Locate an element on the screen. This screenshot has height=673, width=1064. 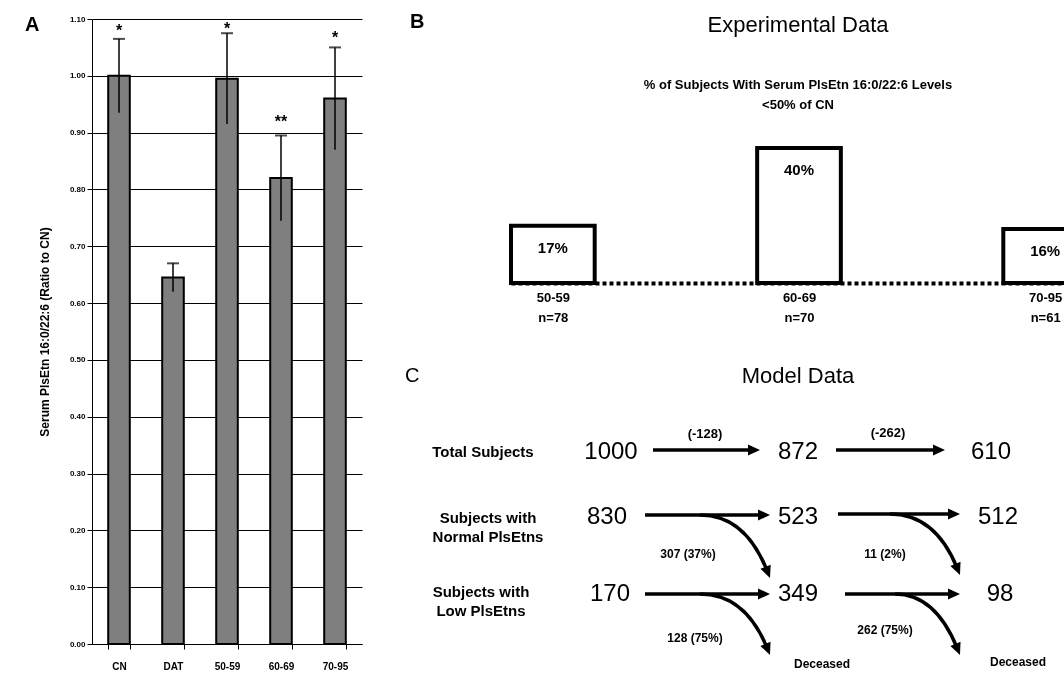
y-tick-label: 1.00 is located at coordinates (78, 76).